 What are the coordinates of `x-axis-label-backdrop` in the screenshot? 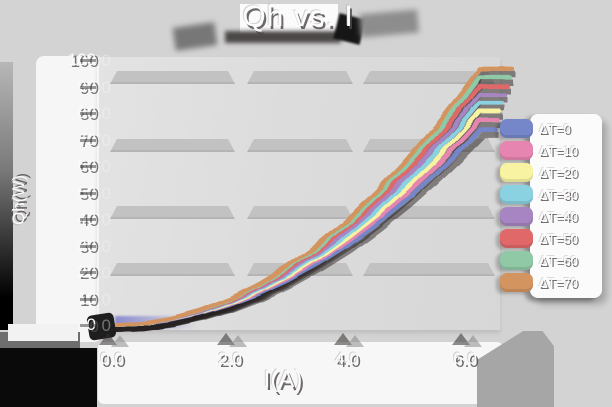 It's located at (300, 373).